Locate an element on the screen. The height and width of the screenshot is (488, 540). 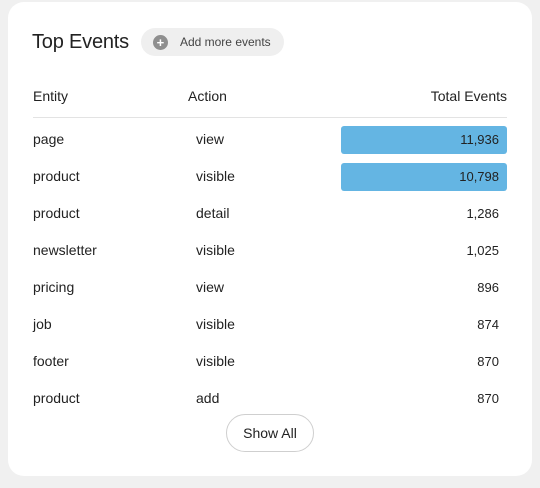
table-row: job visible 874 is located at coordinates (270, 324).